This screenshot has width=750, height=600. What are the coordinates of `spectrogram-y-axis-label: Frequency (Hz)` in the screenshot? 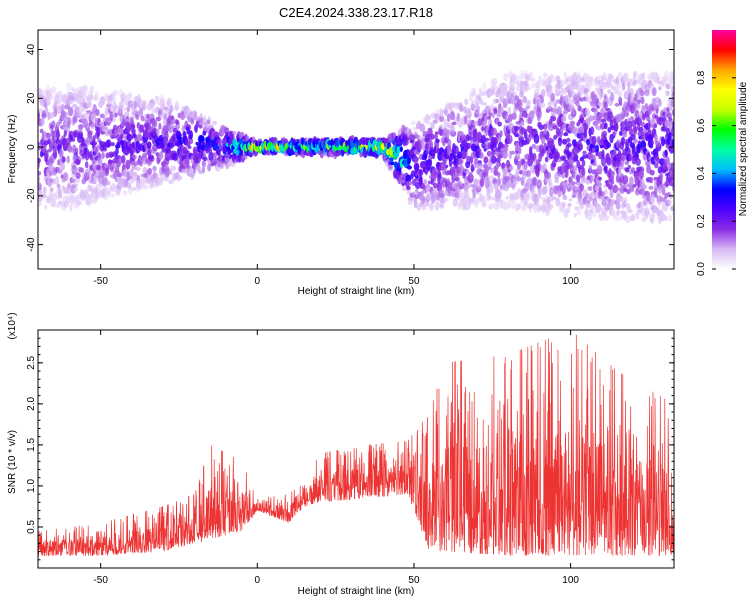 It's located at (12, 149).